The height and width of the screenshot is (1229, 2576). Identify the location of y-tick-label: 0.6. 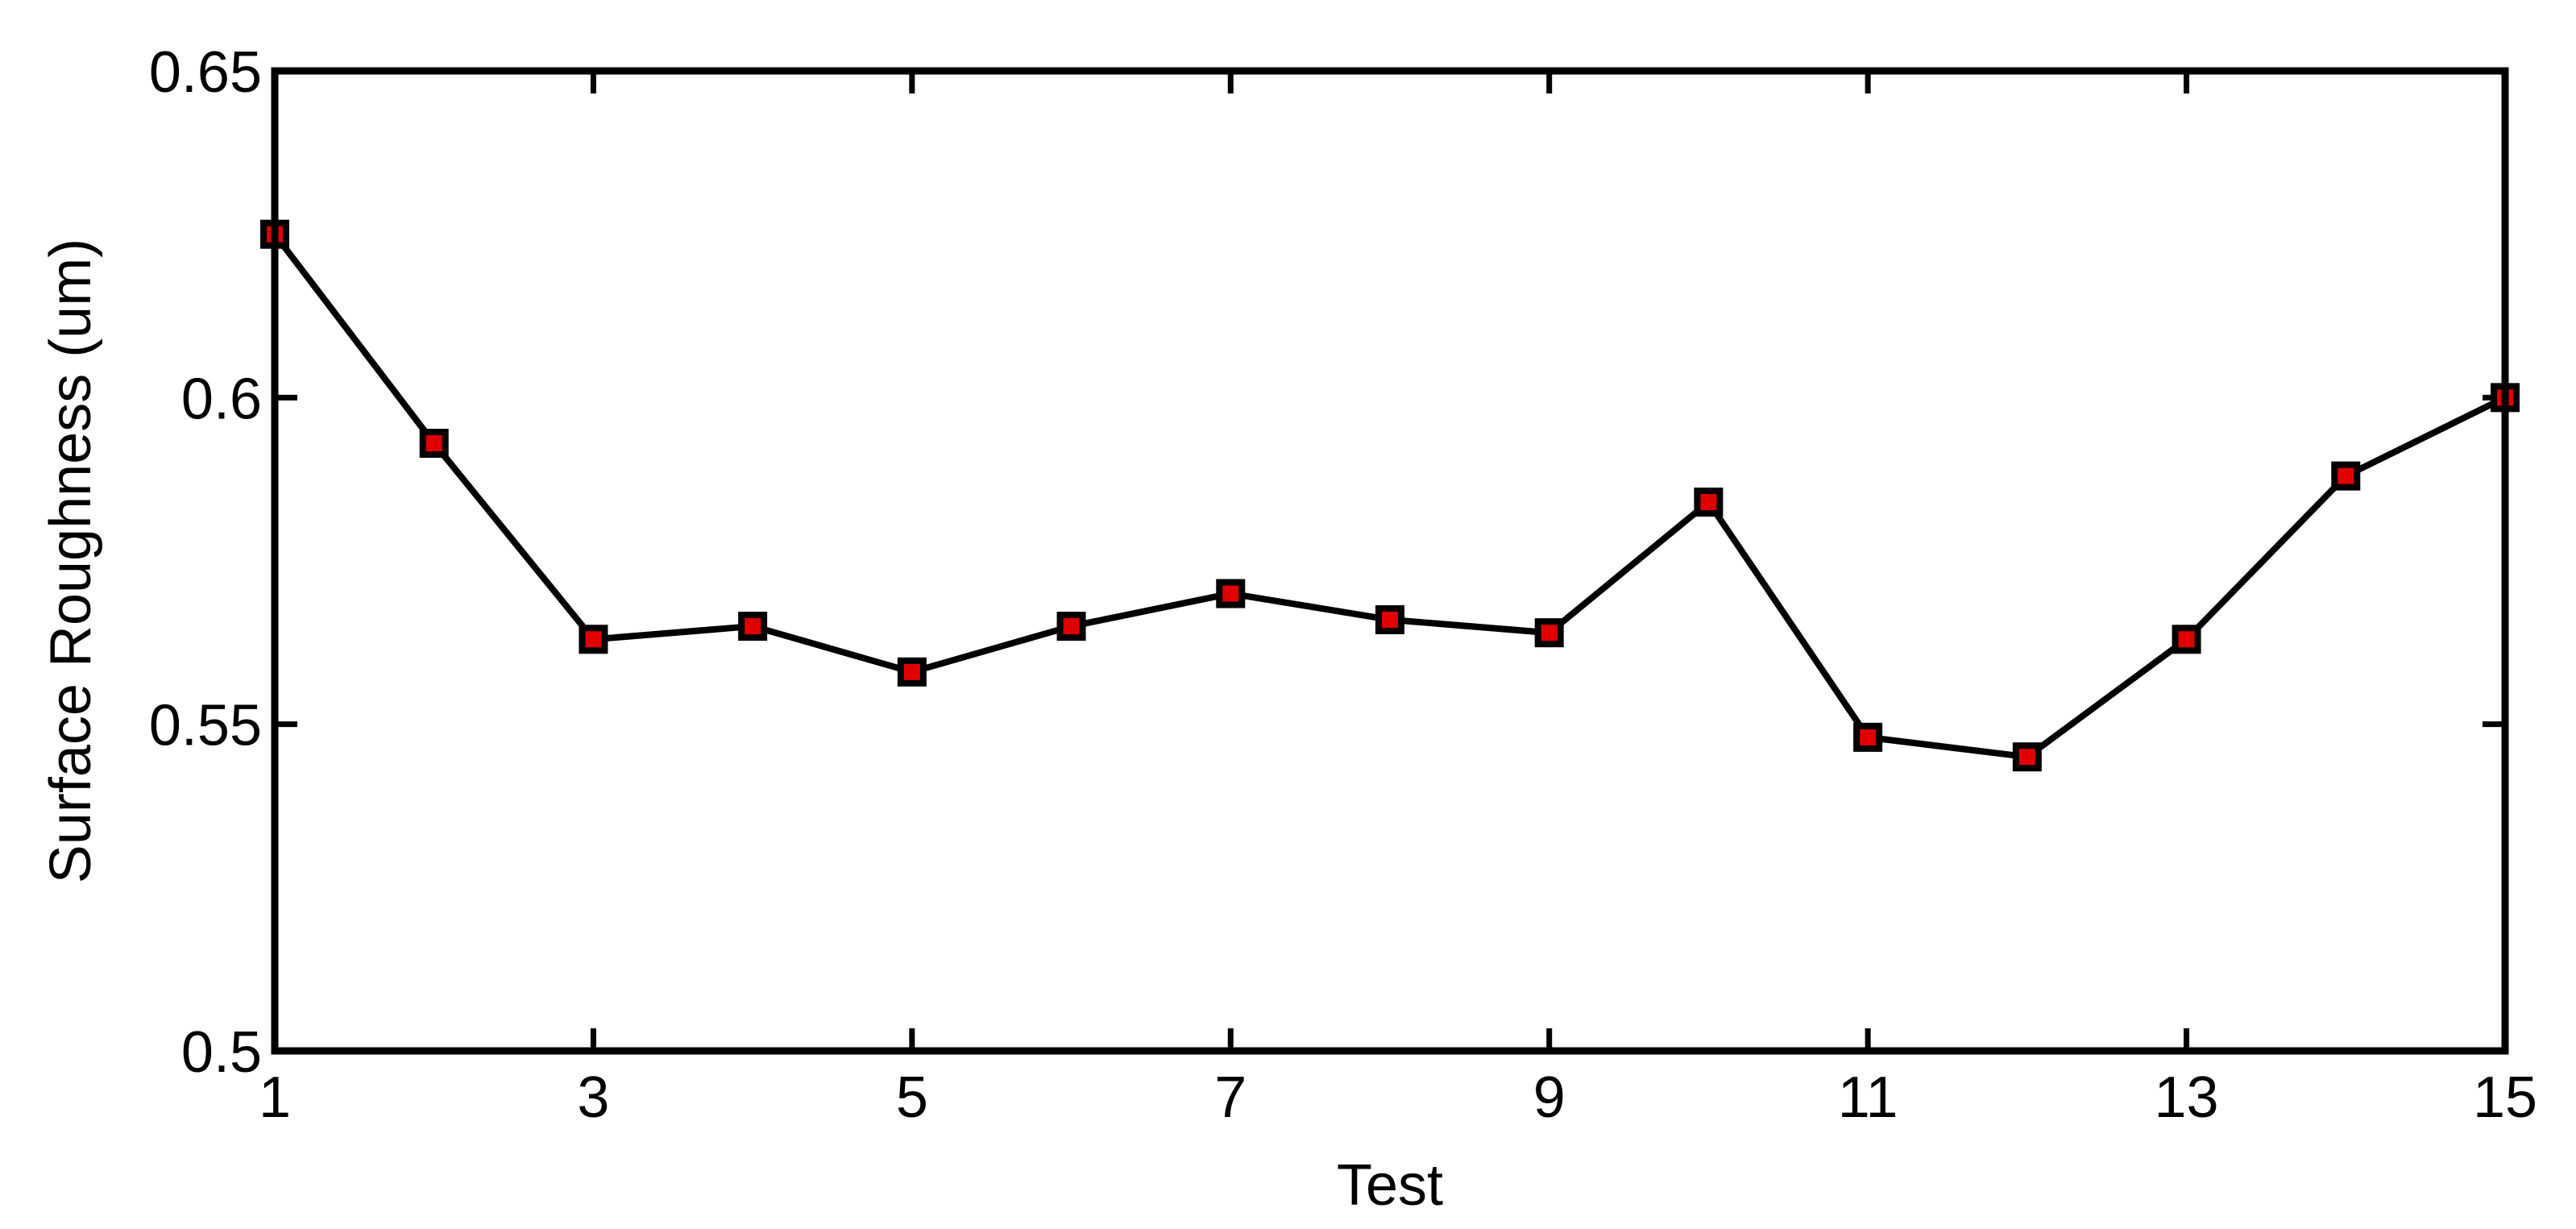
(221, 399).